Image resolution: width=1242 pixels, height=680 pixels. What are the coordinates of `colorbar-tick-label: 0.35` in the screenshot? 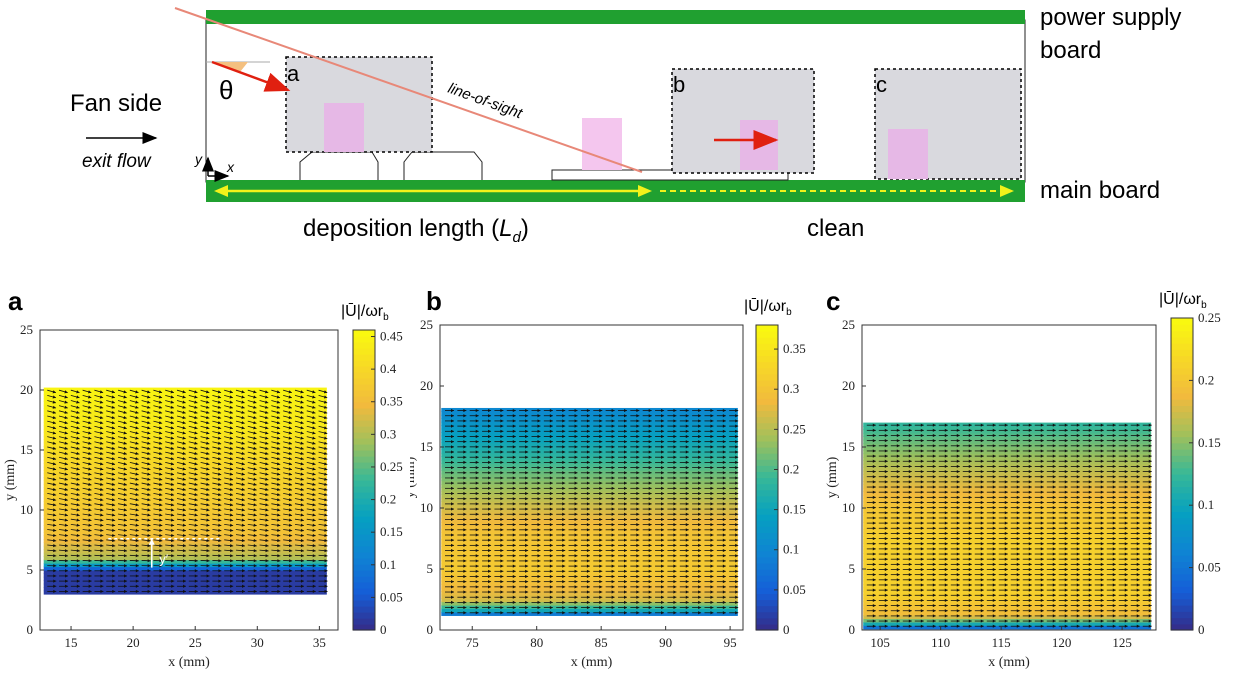 It's located at (391, 401).